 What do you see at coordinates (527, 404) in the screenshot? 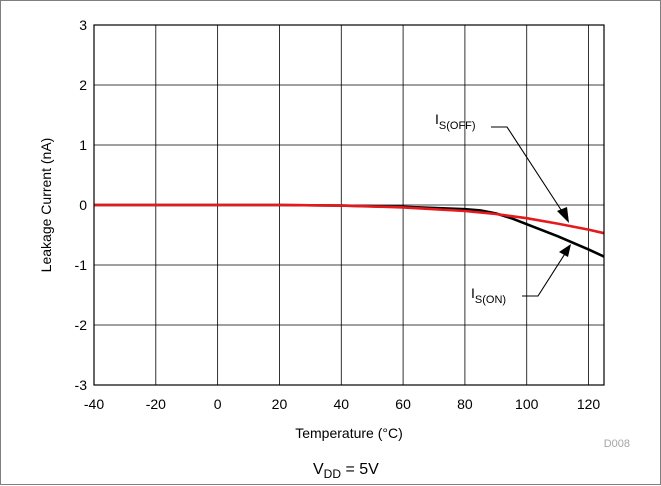
I see `x-tick-label: 100` at bounding box center [527, 404].